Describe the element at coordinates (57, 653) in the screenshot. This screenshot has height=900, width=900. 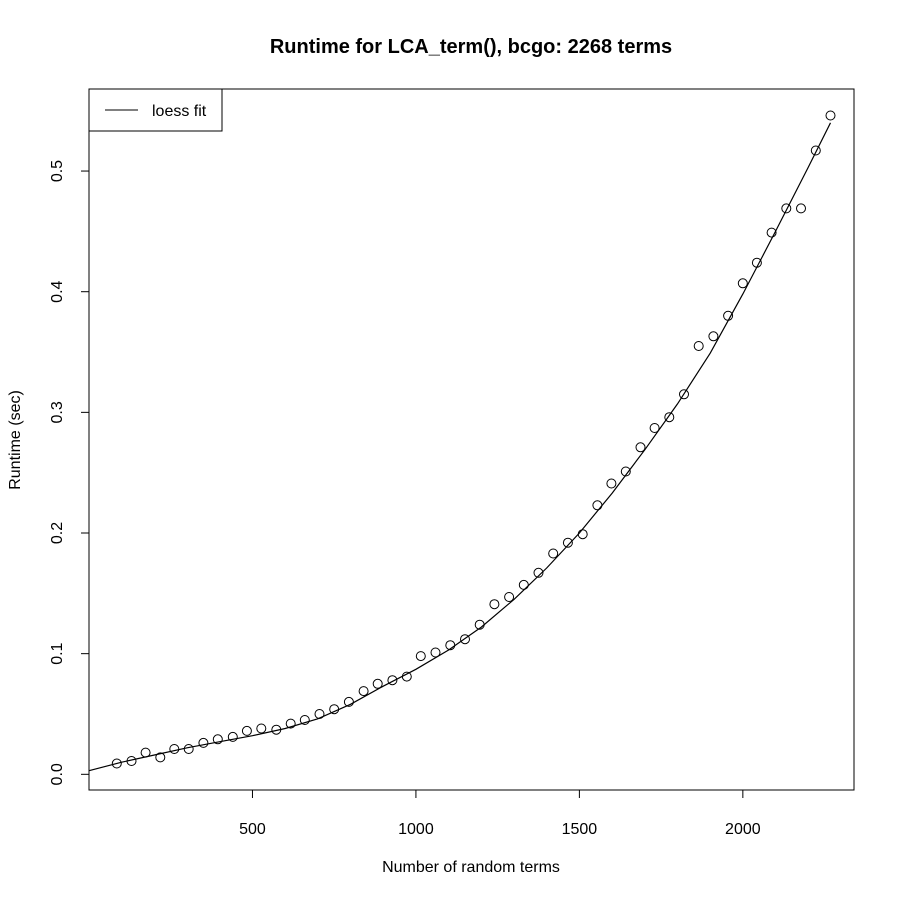
I see `y-tick-label: 0.1` at that location.